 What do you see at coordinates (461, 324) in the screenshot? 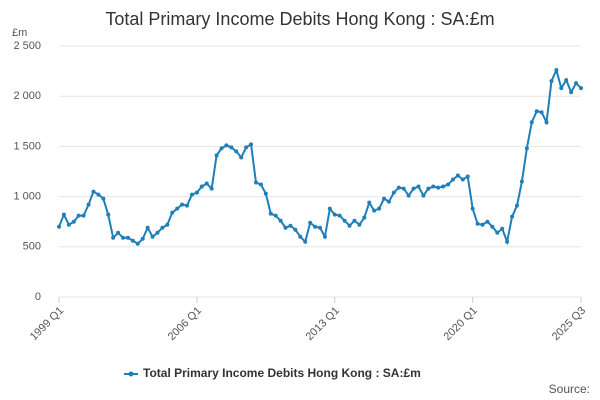
I see `x-tick-label: 2020 Q1` at bounding box center [461, 324].